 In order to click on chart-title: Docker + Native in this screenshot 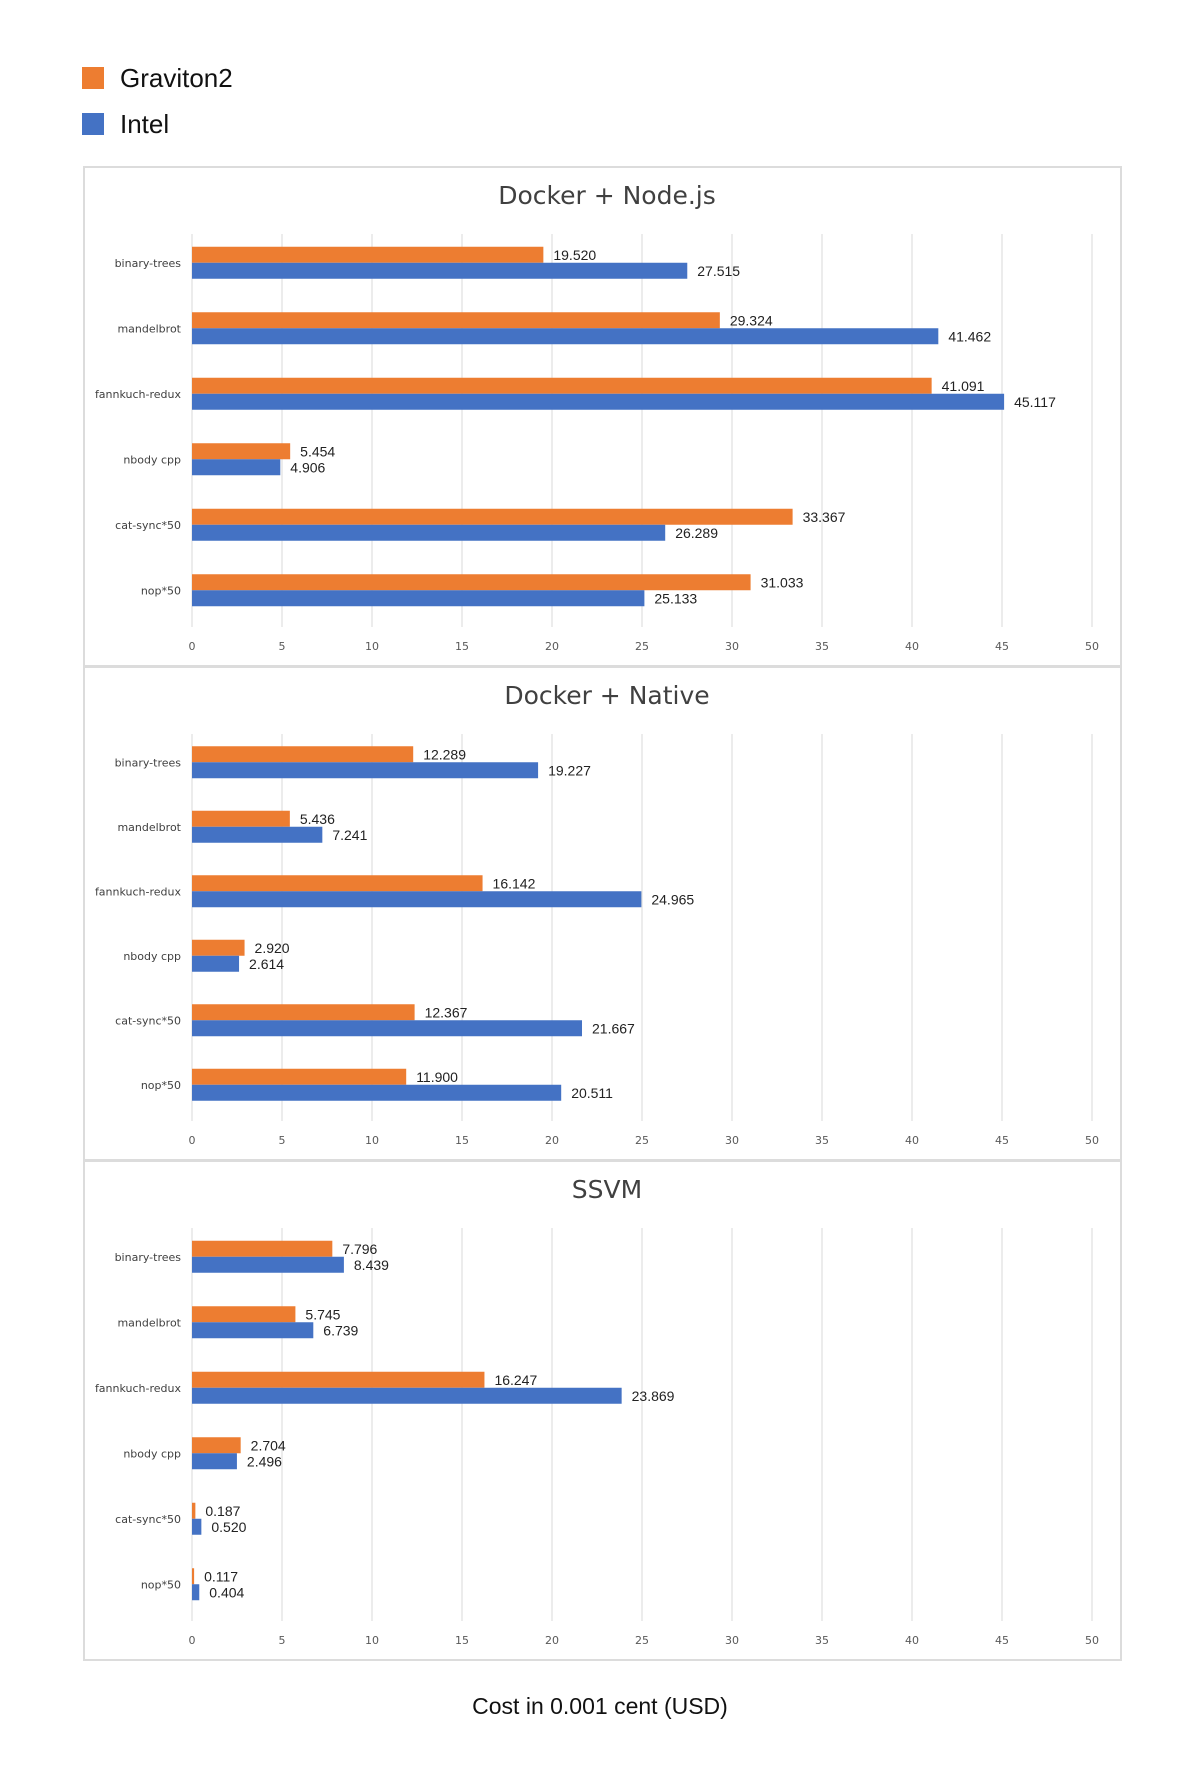, I will do `click(606, 695)`.